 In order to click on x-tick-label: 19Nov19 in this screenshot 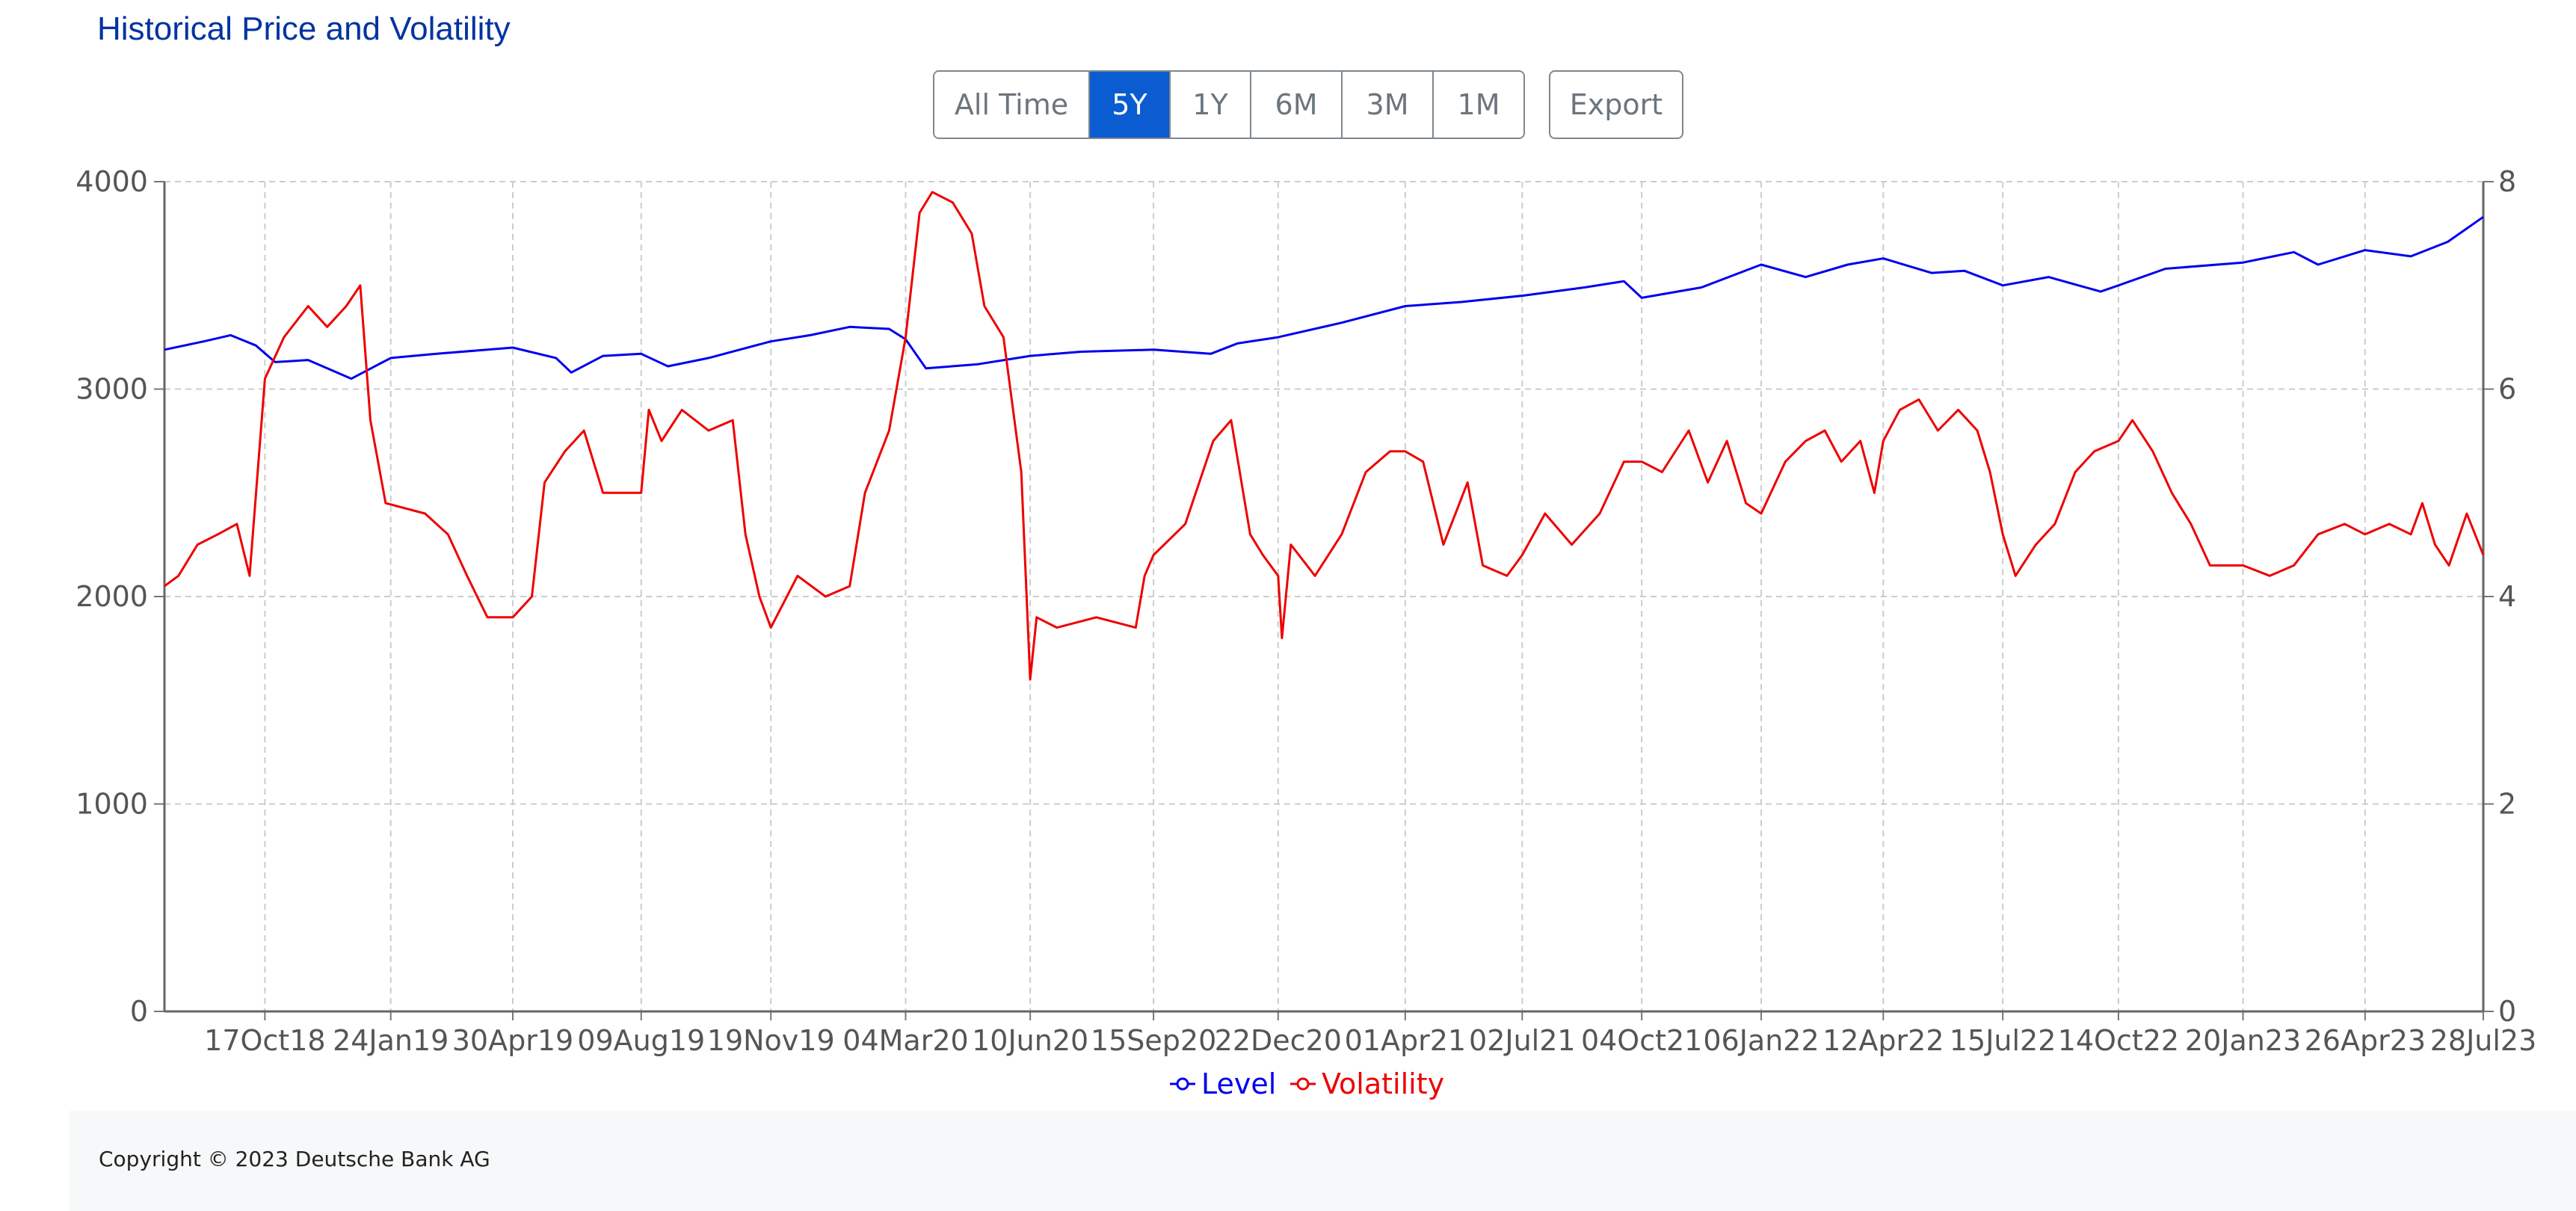, I will do `click(771, 1040)`.